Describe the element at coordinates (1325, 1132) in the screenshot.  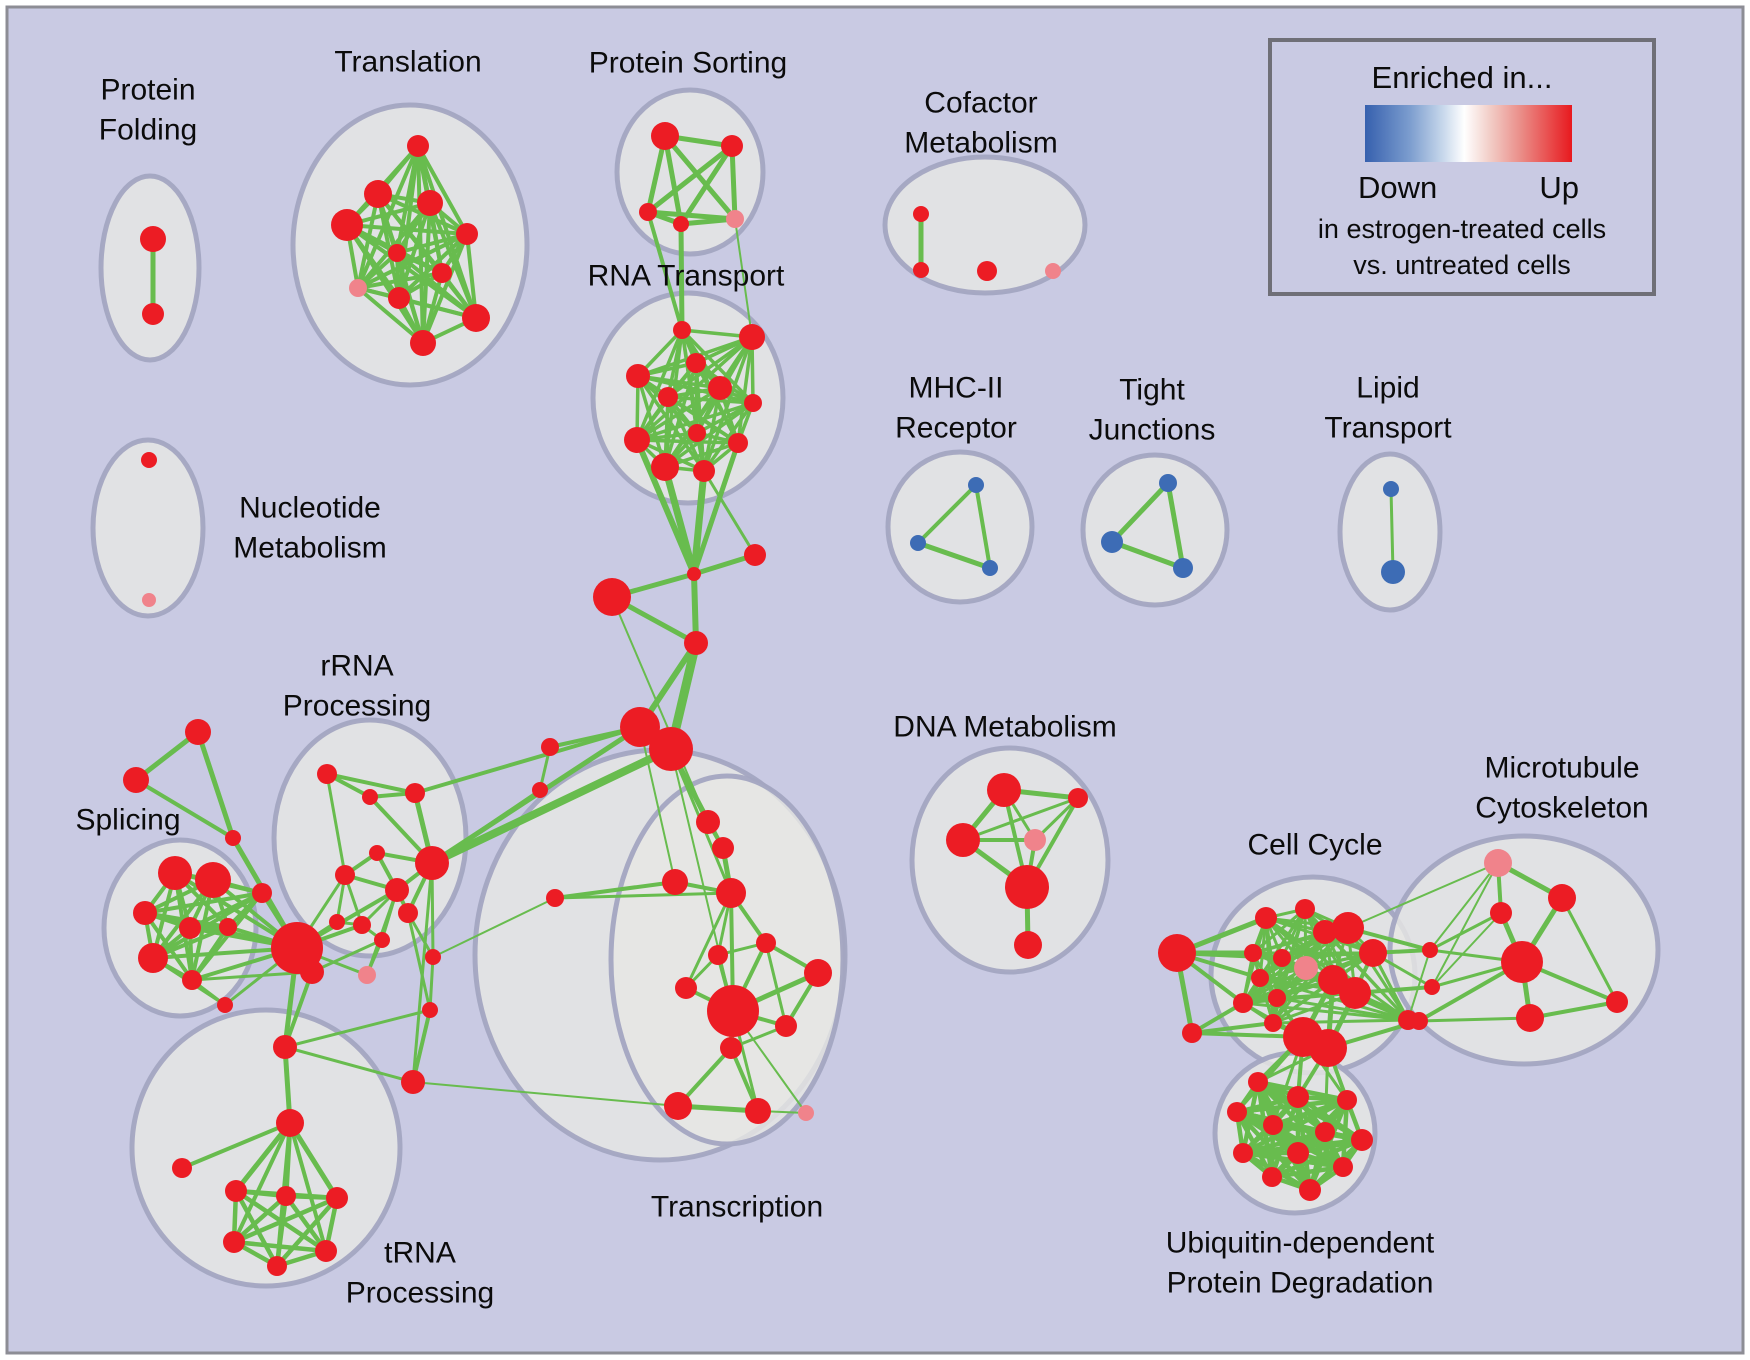
I see `node-u6` at that location.